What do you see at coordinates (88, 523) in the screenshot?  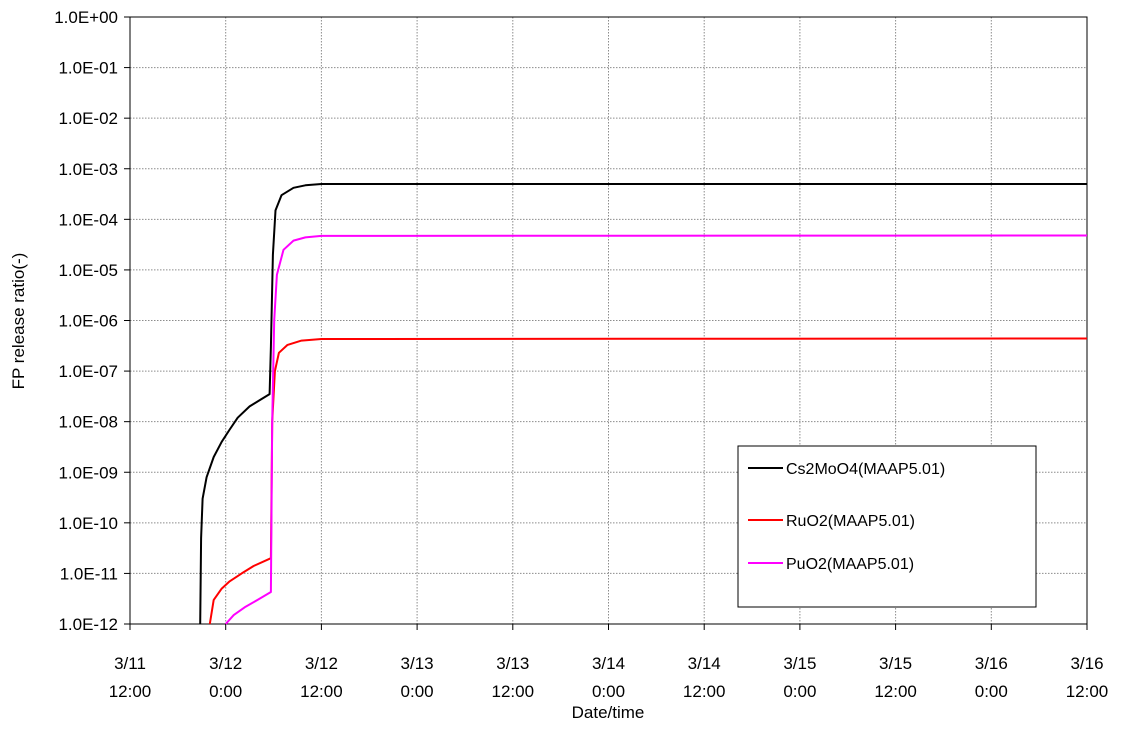 I see `y-tick-label-10: 1.0E-10` at bounding box center [88, 523].